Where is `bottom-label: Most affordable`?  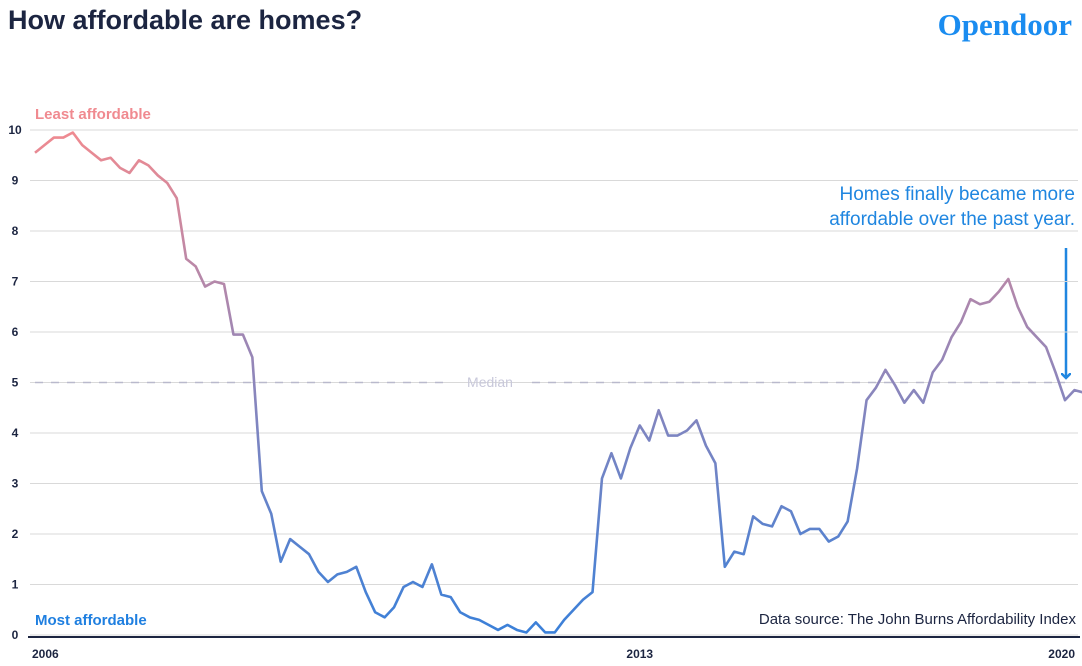 bottom-label: Most affordable is located at coordinates (91, 620).